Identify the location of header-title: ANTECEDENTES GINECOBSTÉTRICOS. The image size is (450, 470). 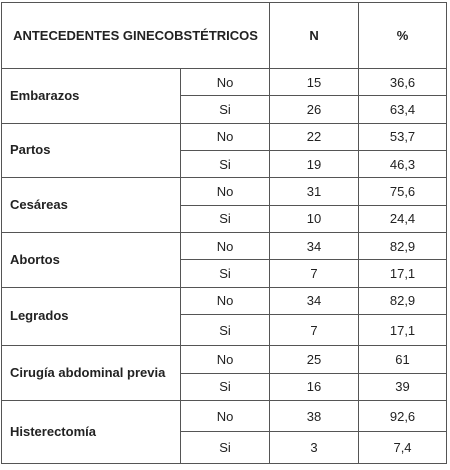
(135, 35).